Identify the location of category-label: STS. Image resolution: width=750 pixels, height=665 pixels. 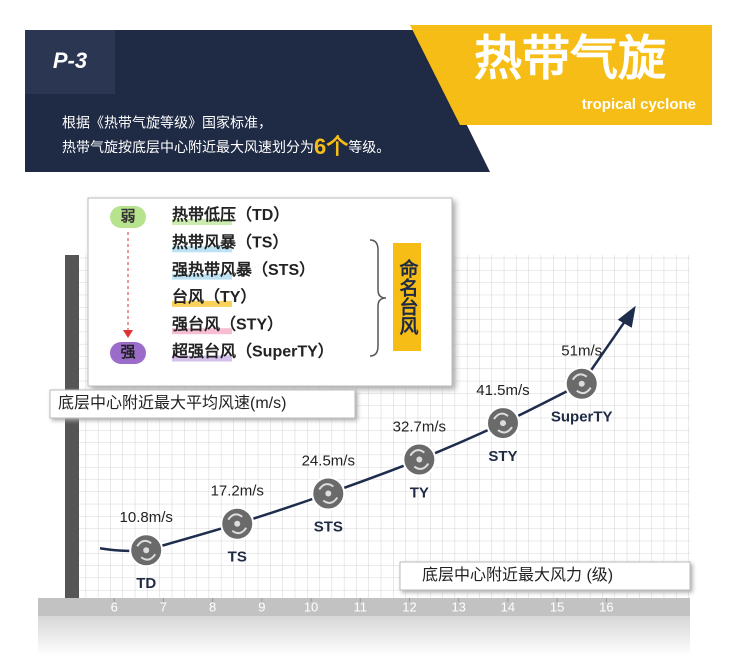
(328, 526).